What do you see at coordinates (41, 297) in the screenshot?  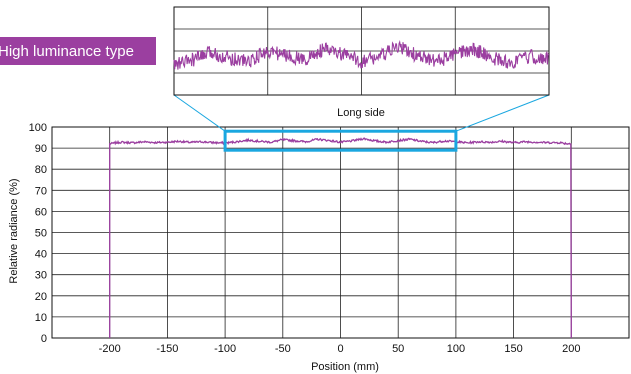 I see `y-tick-label: 20` at bounding box center [41, 297].